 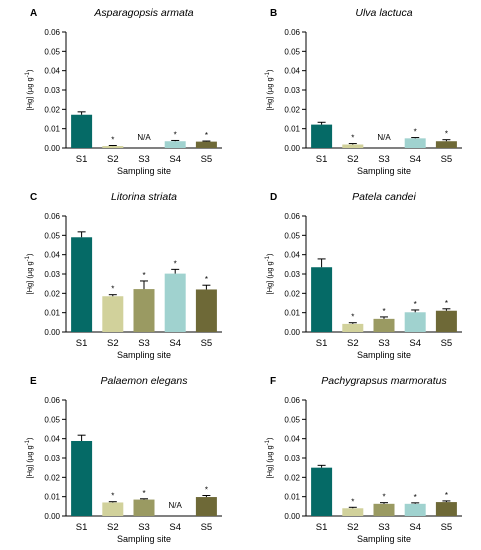 What do you see at coordinates (273, 381) in the screenshot?
I see `panel-letter: F` at bounding box center [273, 381].